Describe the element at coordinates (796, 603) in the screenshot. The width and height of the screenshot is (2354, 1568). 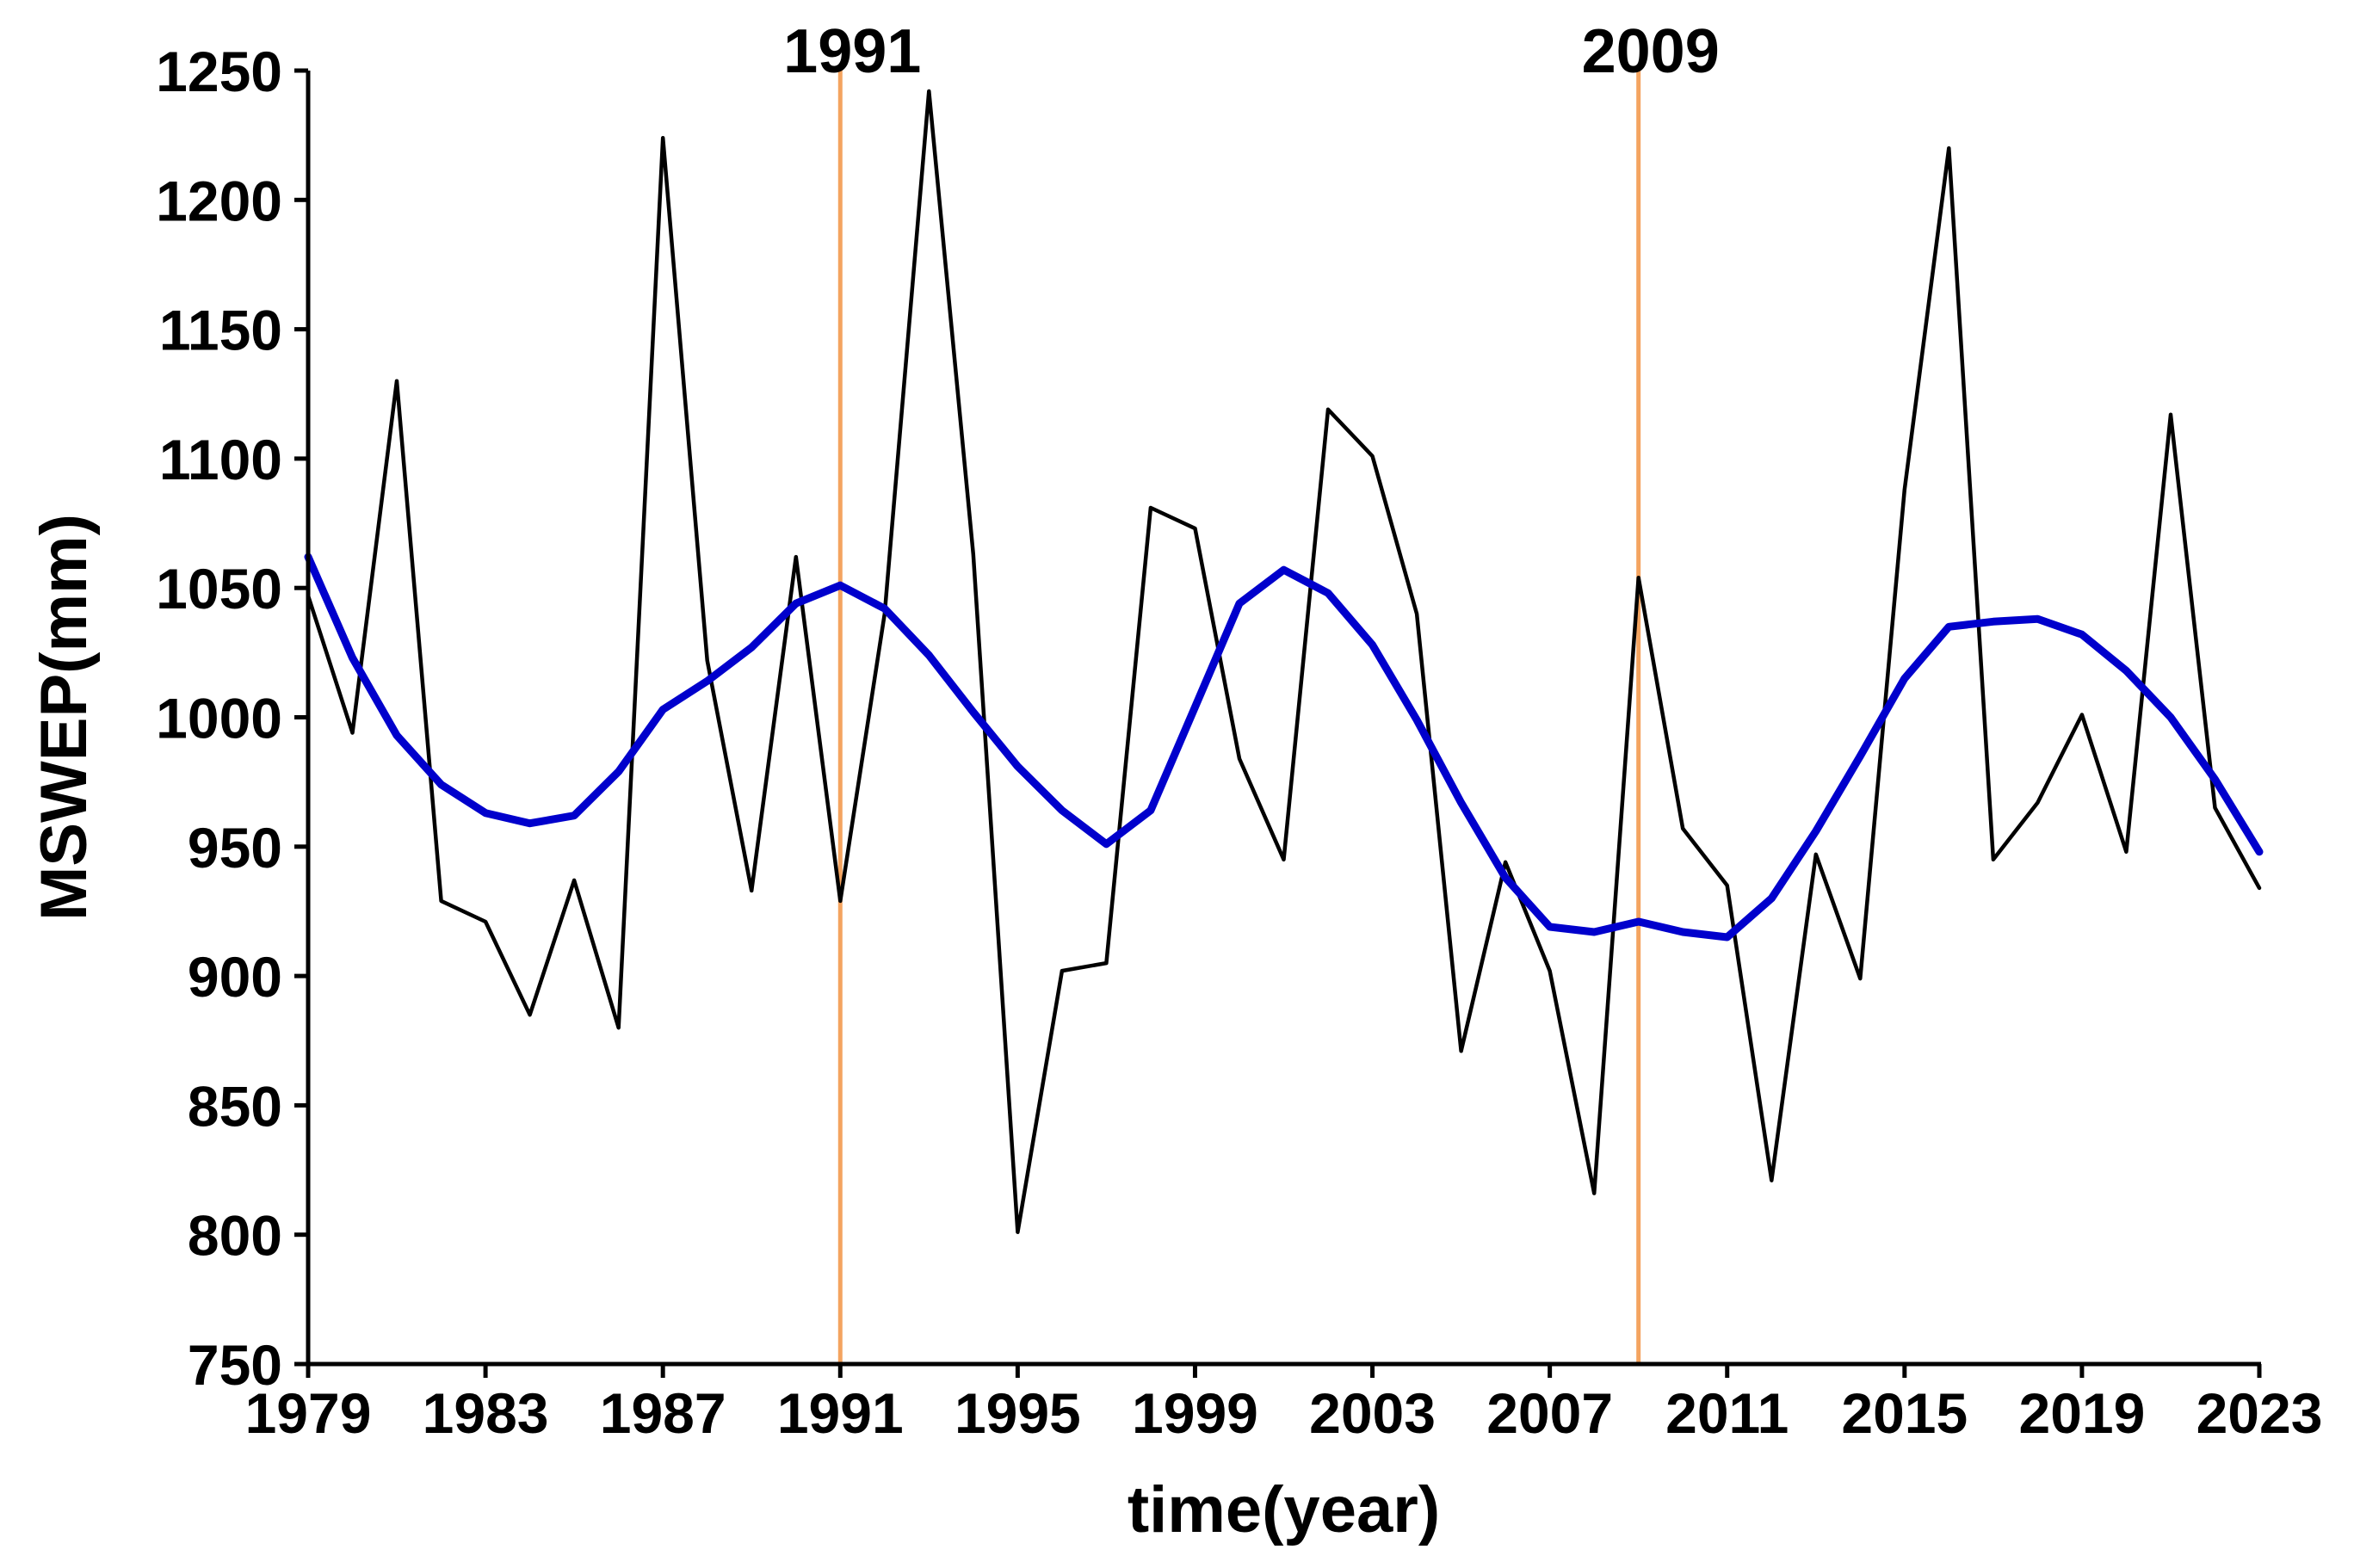
I see `trend-point-1990` at that location.